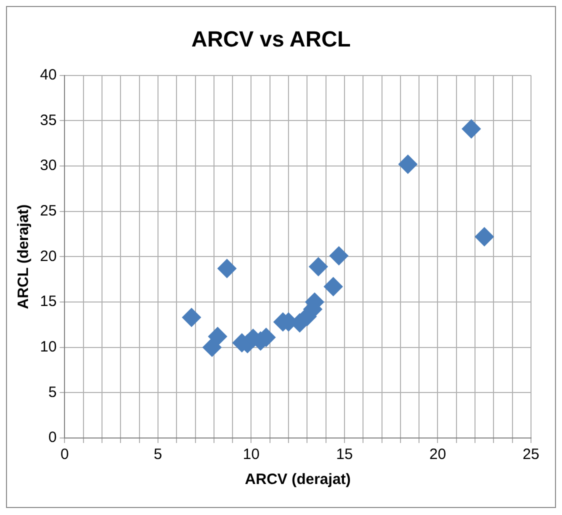 This screenshot has height=515, width=562. Describe the element at coordinates (437, 455) in the screenshot. I see `x-tick-label: 20` at that location.